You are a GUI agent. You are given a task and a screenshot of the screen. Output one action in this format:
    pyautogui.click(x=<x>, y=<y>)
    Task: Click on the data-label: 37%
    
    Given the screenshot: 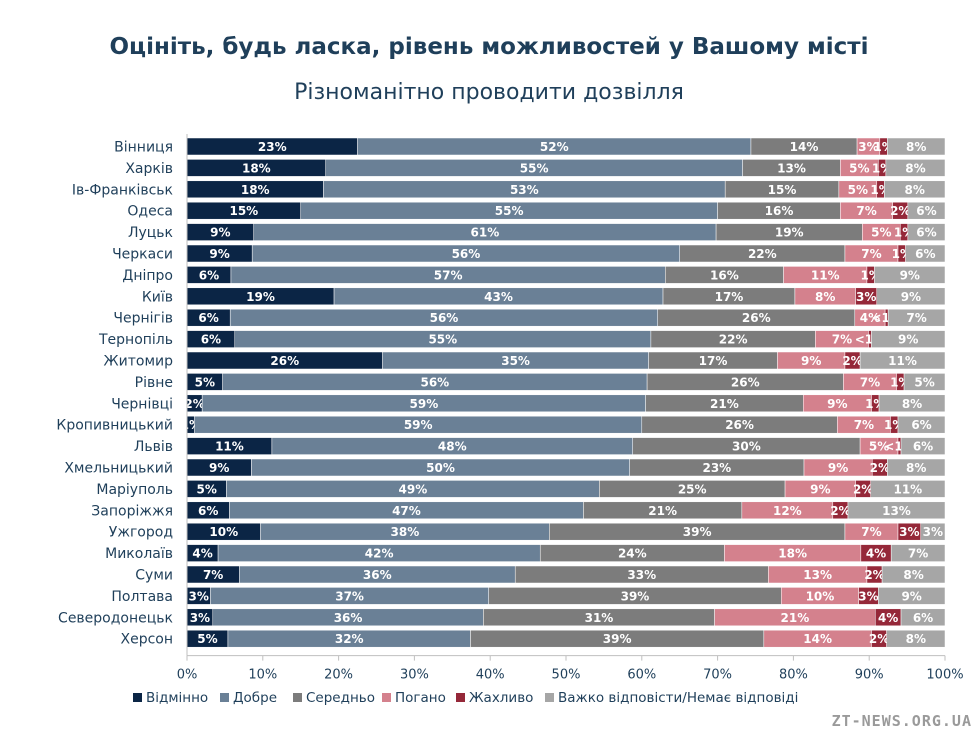 What is the action you would take?
    pyautogui.click(x=349, y=596)
    